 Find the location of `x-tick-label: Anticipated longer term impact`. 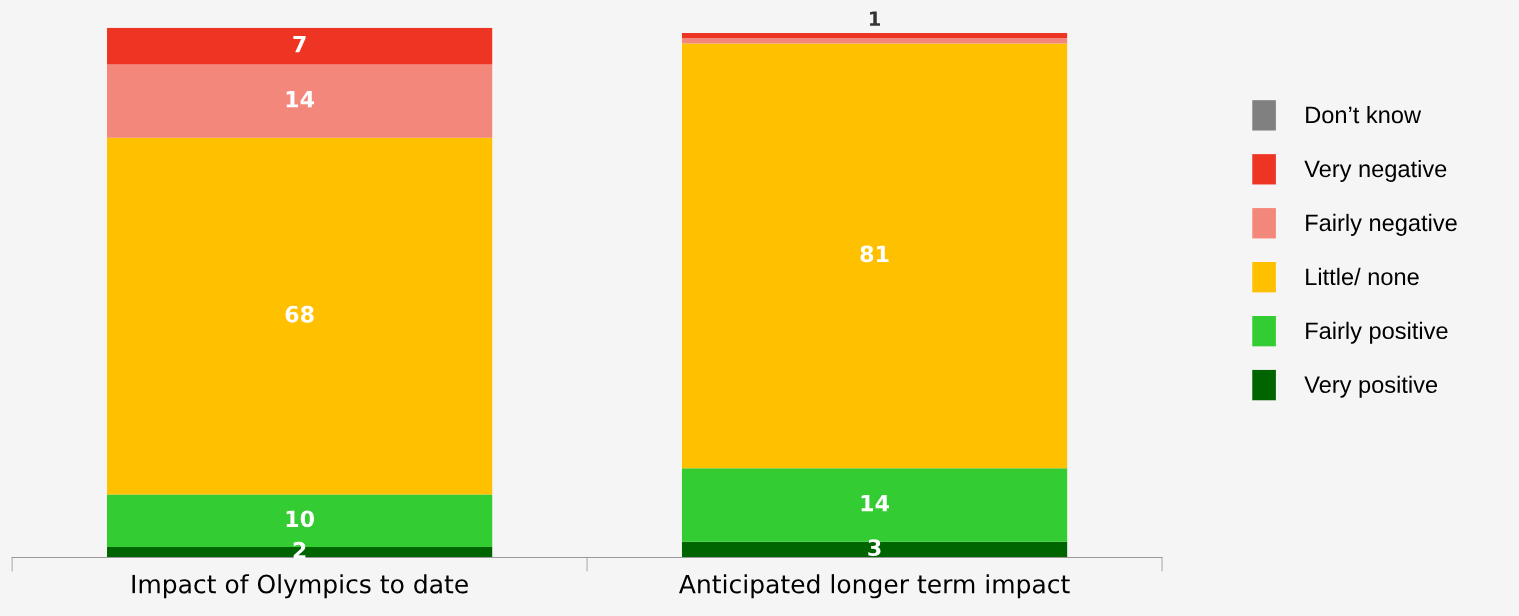

x-tick-label: Anticipated longer term impact is located at coordinates (874, 586).